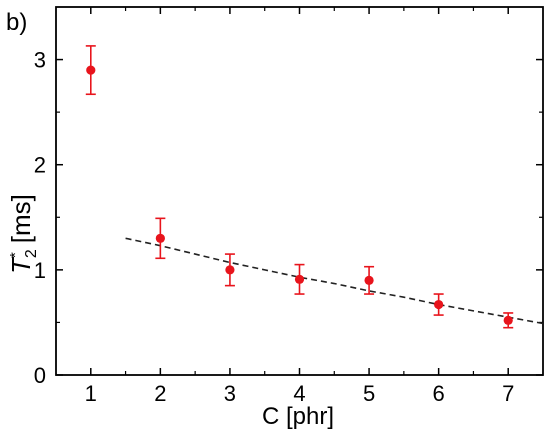  Describe the element at coordinates (369, 393) in the screenshot. I see `x-tick-label: 5` at that location.